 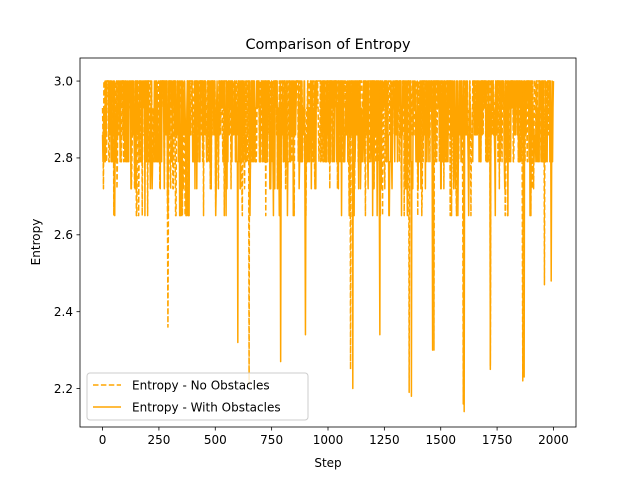 I want to click on x-tick-label: 1500, so click(x=440, y=440).